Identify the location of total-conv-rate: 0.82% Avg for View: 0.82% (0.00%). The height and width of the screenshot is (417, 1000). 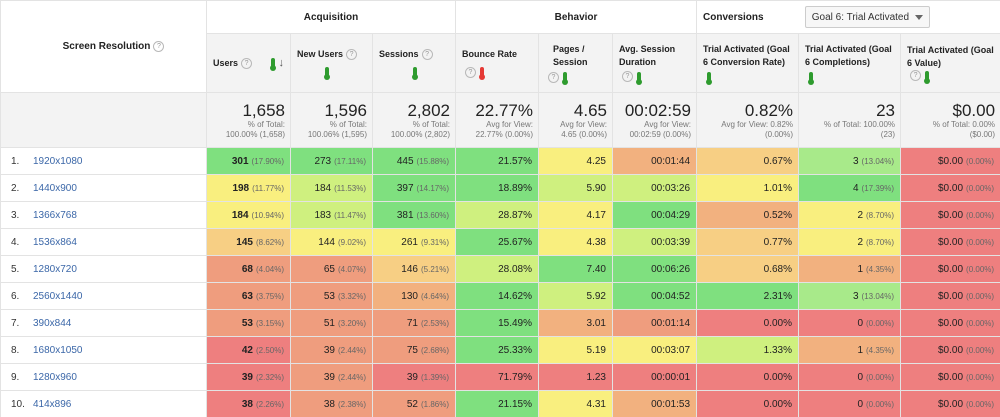
(748, 120).